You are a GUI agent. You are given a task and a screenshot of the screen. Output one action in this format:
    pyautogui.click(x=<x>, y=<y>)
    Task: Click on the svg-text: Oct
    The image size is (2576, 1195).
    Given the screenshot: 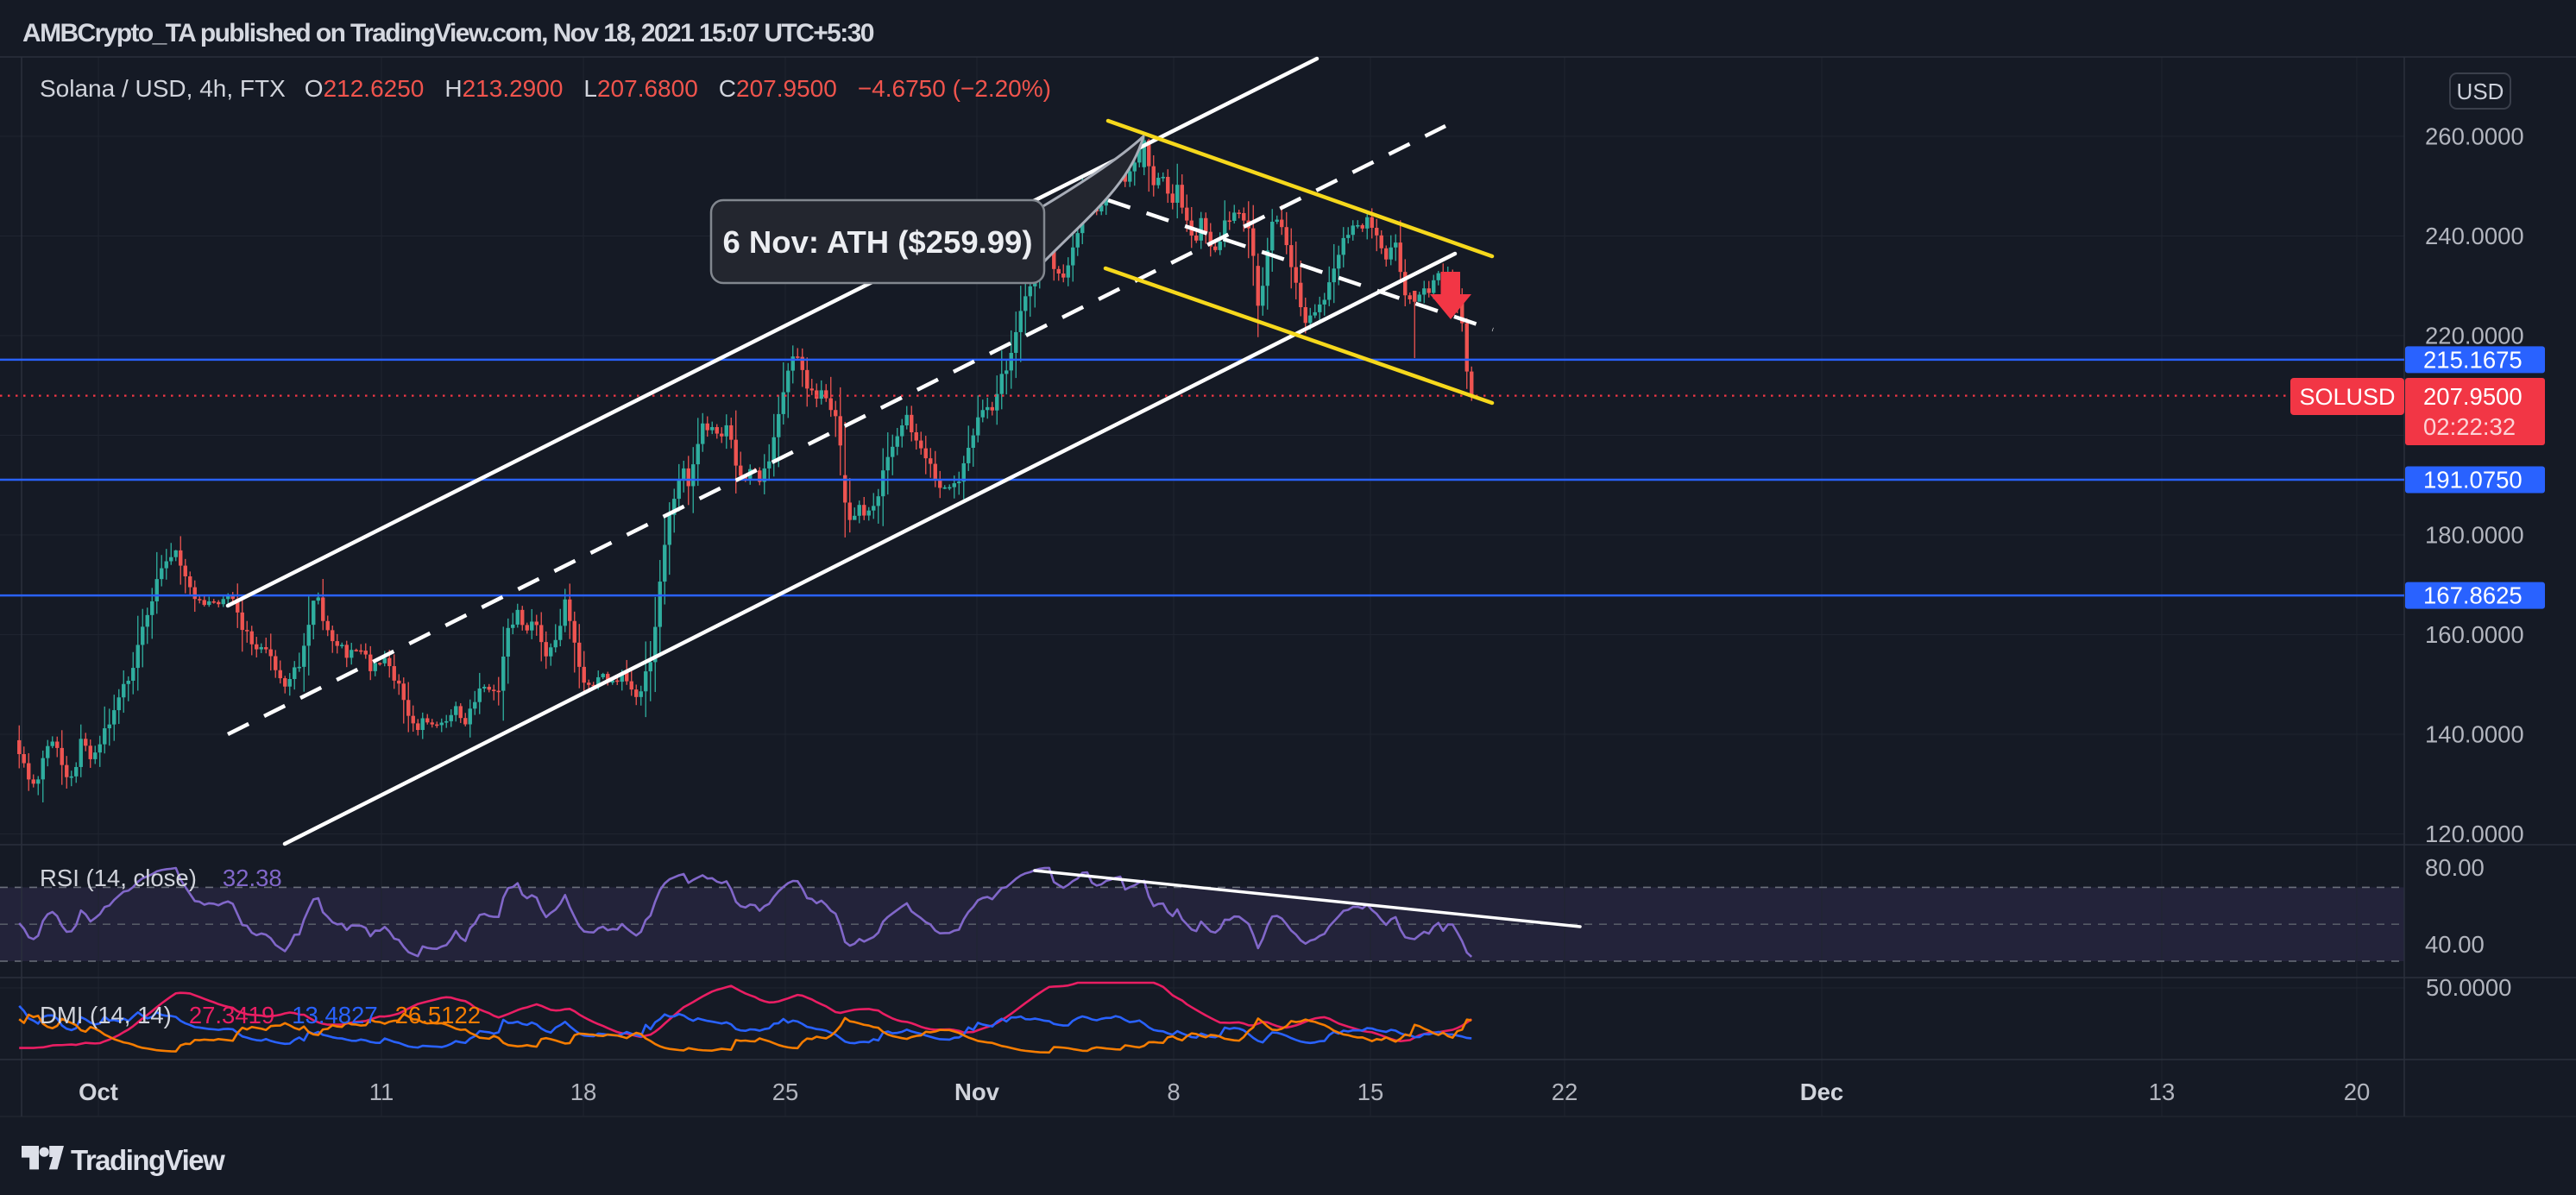 What is the action you would take?
    pyautogui.click(x=98, y=1092)
    